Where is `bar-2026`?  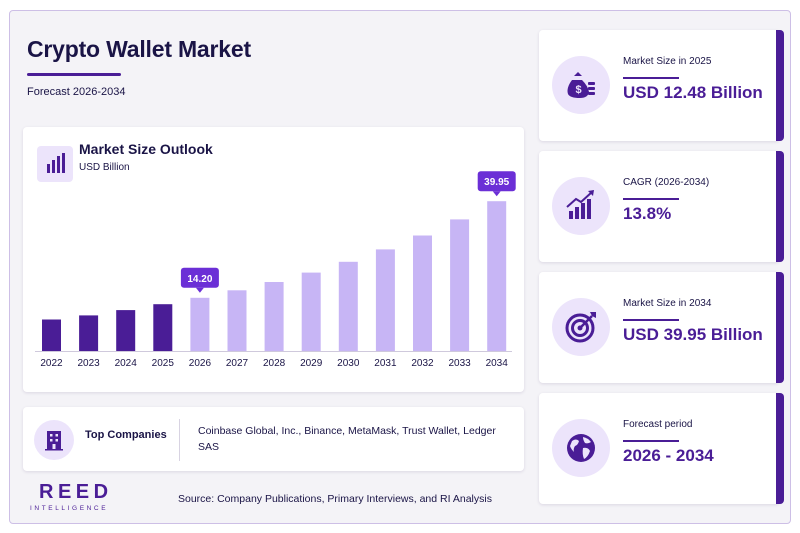
bar-2026 is located at coordinates (200, 324).